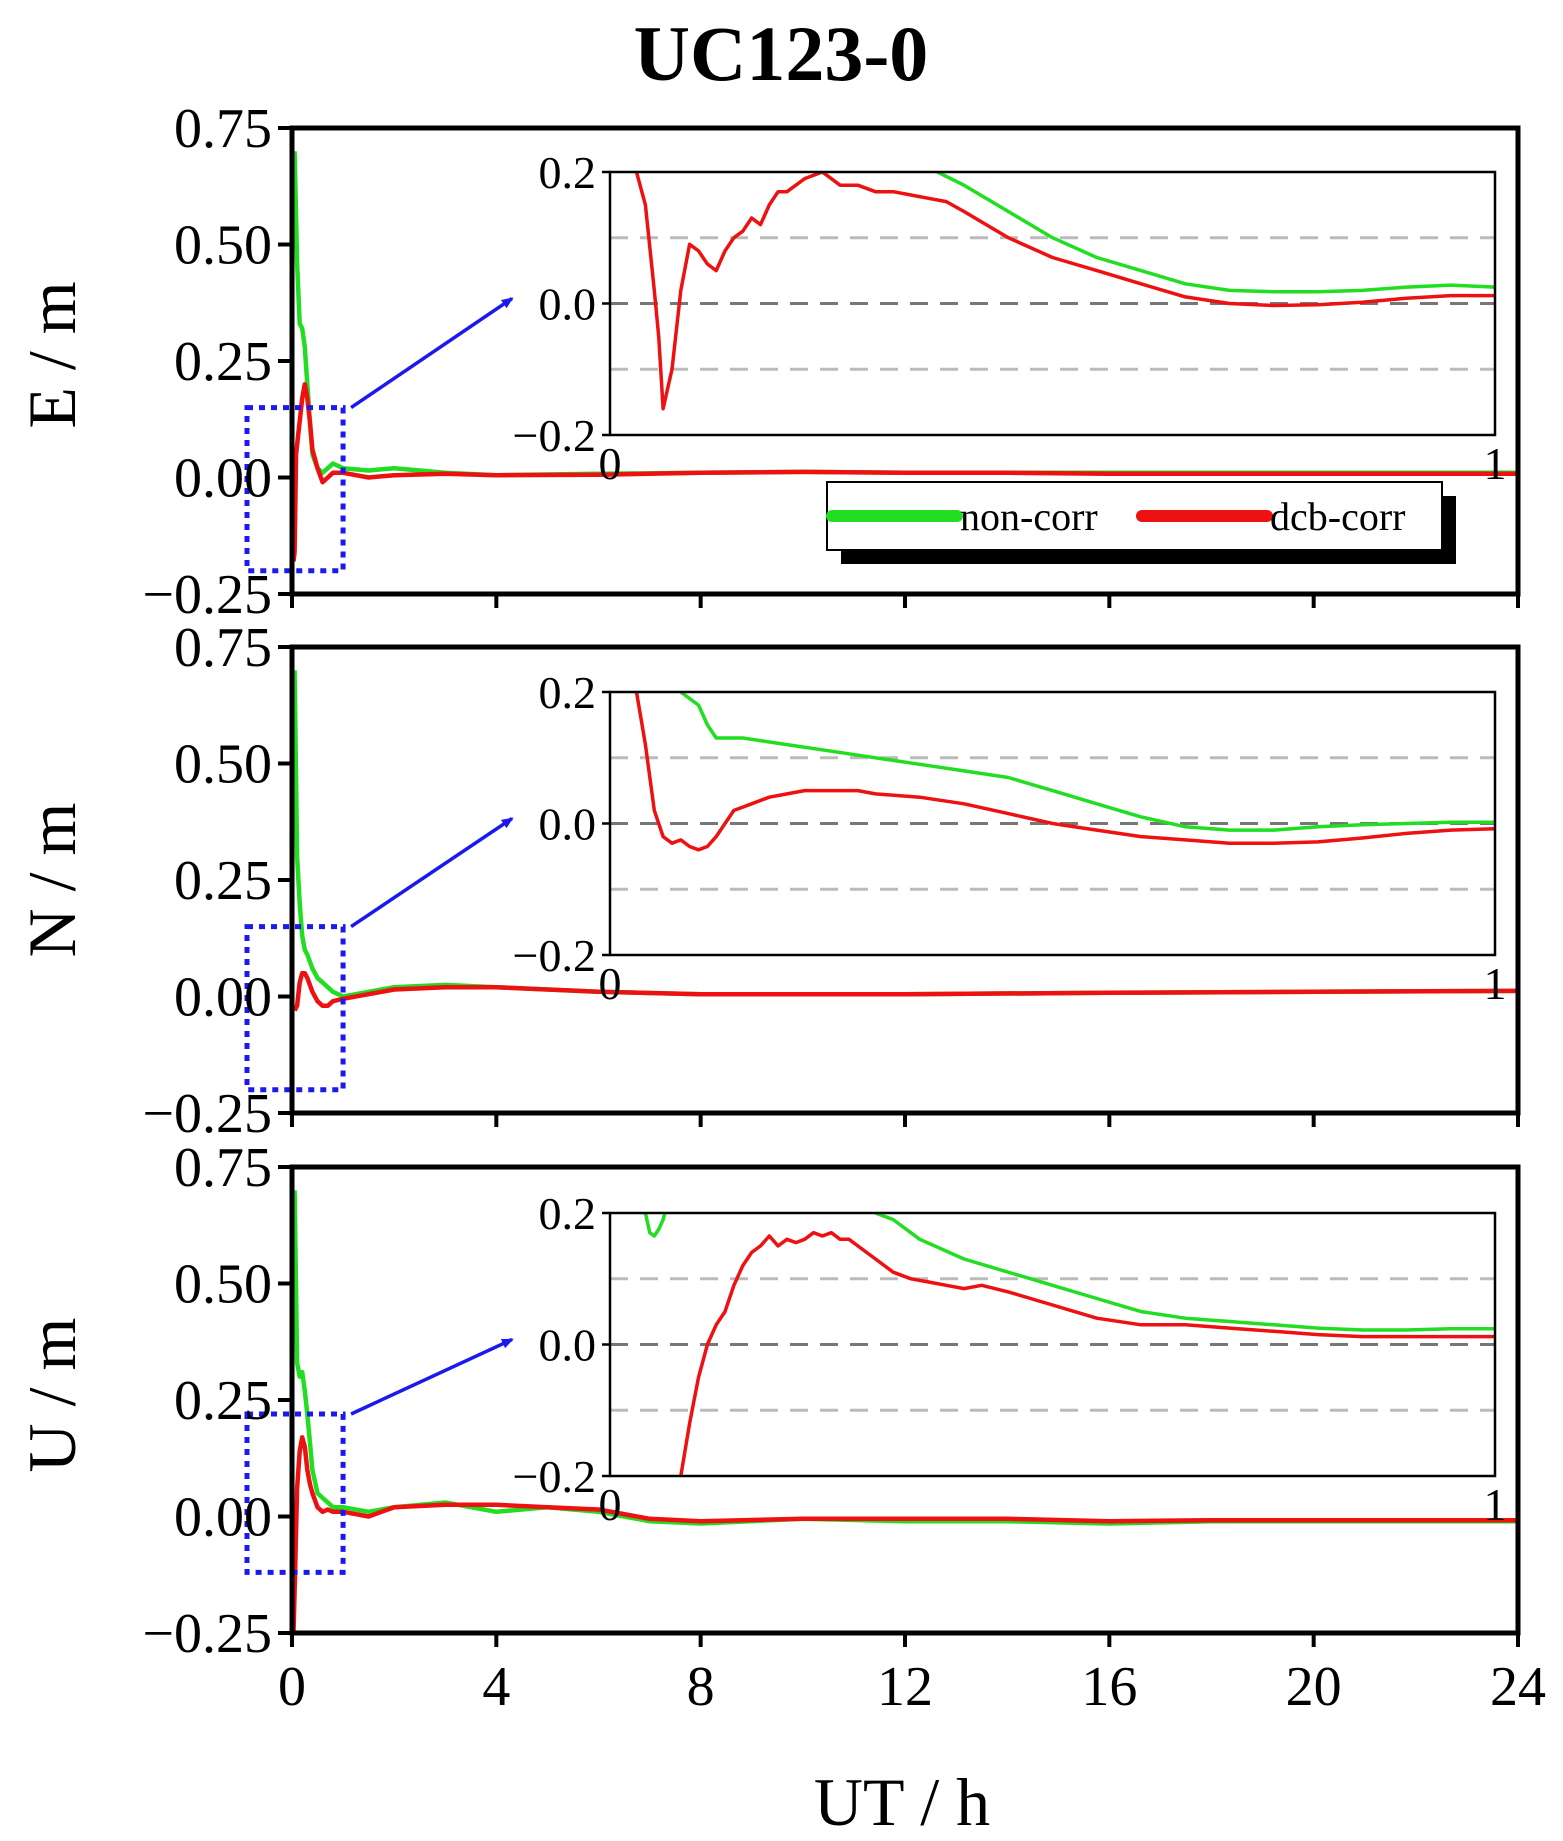 This screenshot has width=1563, height=1841. I want to click on y-axis-label: U / m, so click(52, 1395).